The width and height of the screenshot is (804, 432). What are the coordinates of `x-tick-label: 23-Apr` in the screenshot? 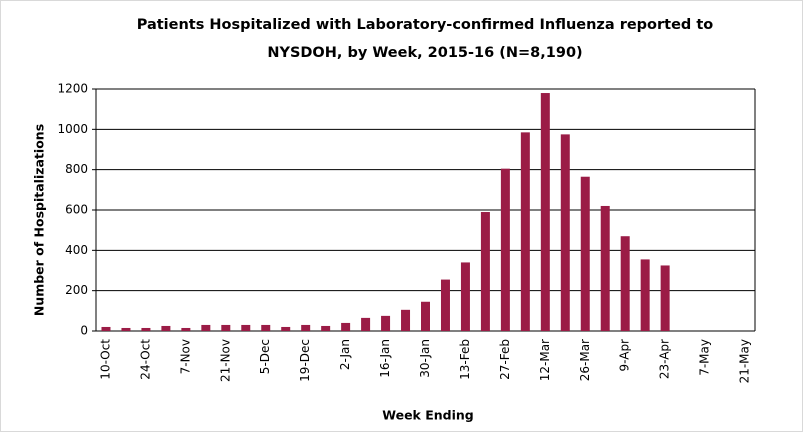 It's located at (665, 359).